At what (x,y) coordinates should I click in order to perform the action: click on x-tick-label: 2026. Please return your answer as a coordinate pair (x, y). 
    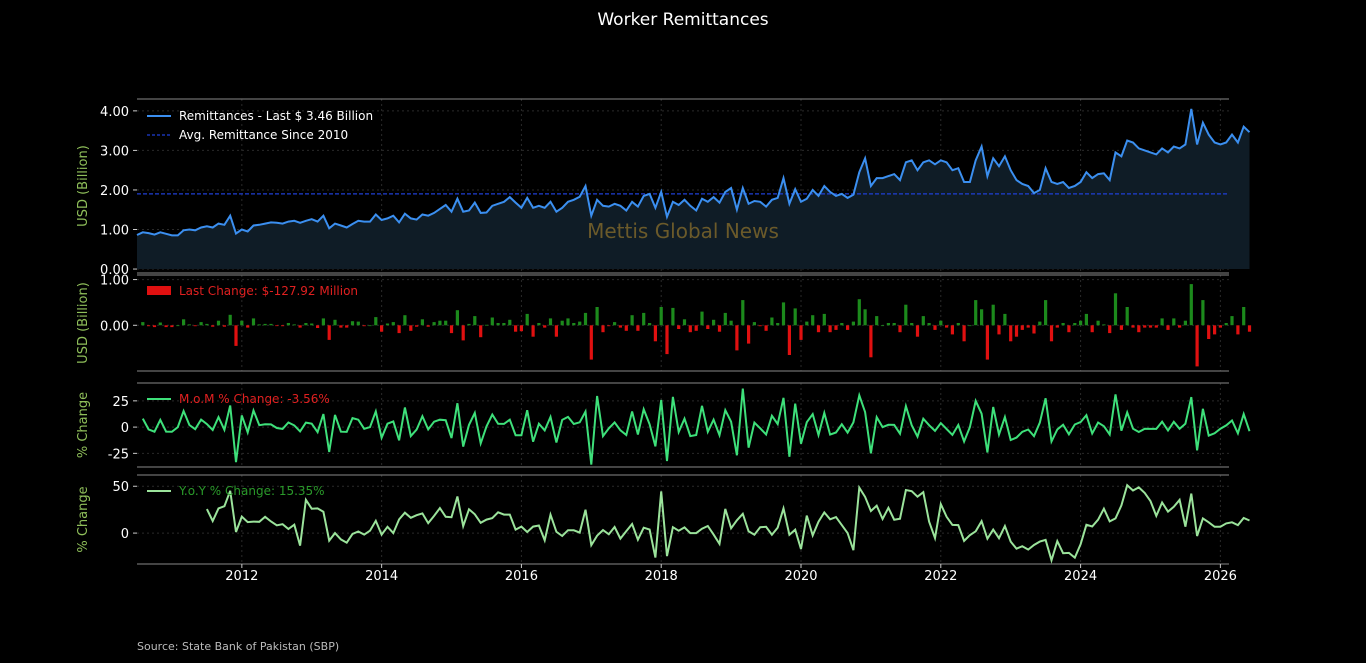
    Looking at the image, I should click on (1220, 576).